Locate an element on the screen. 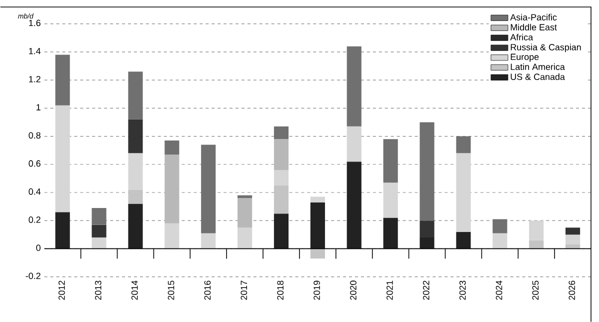  x-tick-label: 2018 is located at coordinates (280, 290).